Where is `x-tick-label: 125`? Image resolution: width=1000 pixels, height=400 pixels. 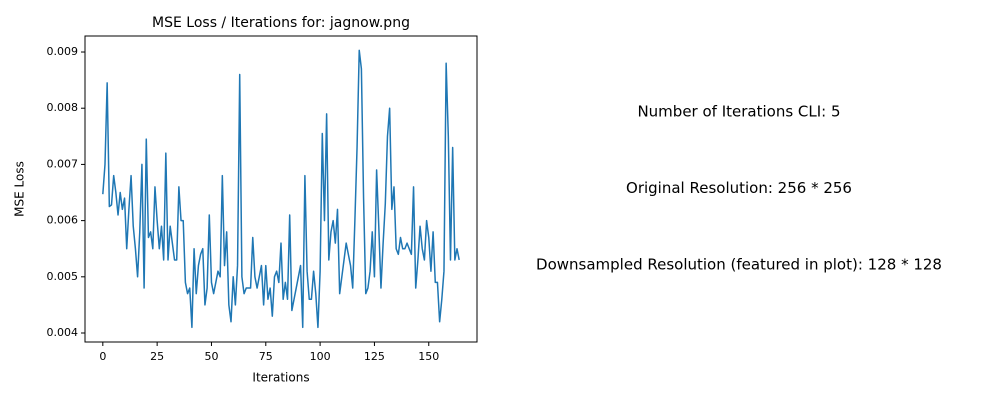 x-tick-label: 125 is located at coordinates (374, 356).